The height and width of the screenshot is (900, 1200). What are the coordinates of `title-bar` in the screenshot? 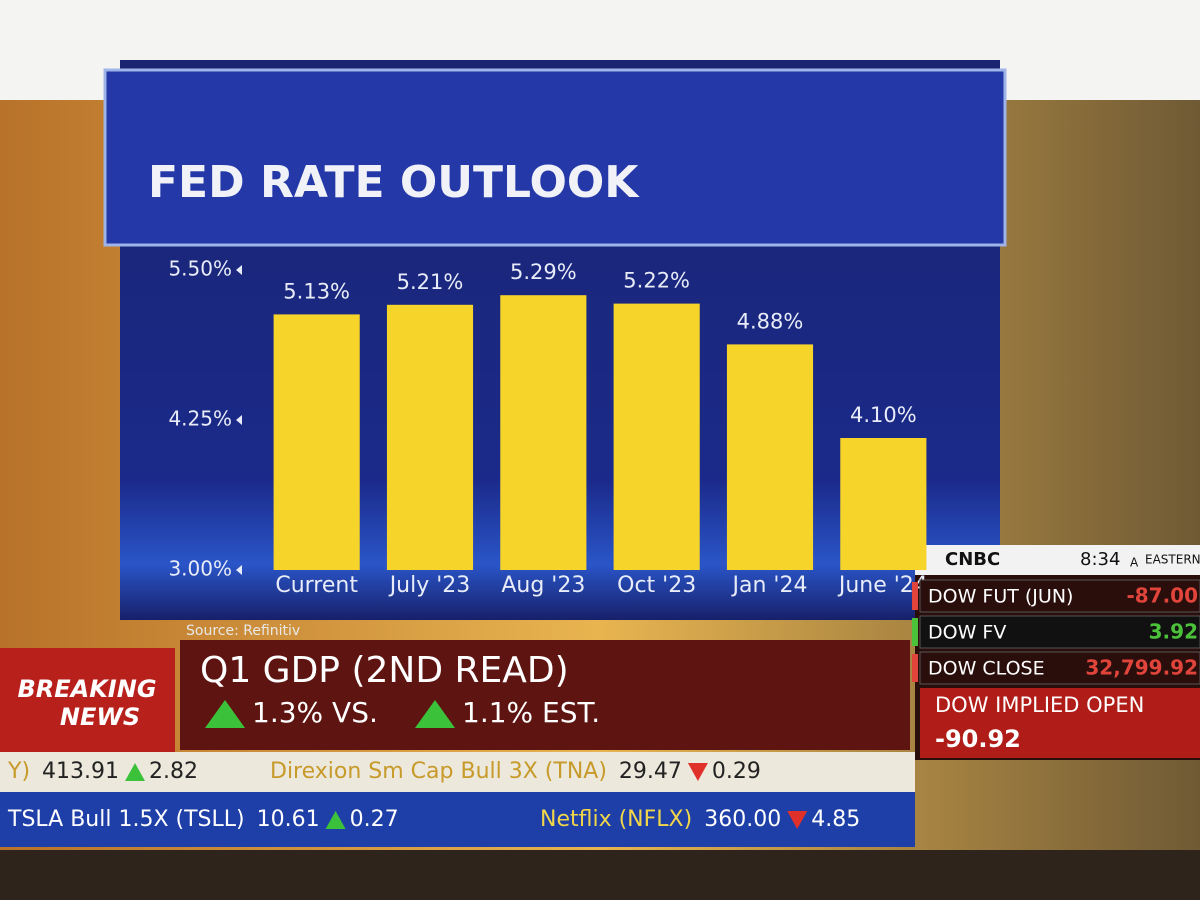 It's located at (555, 157).